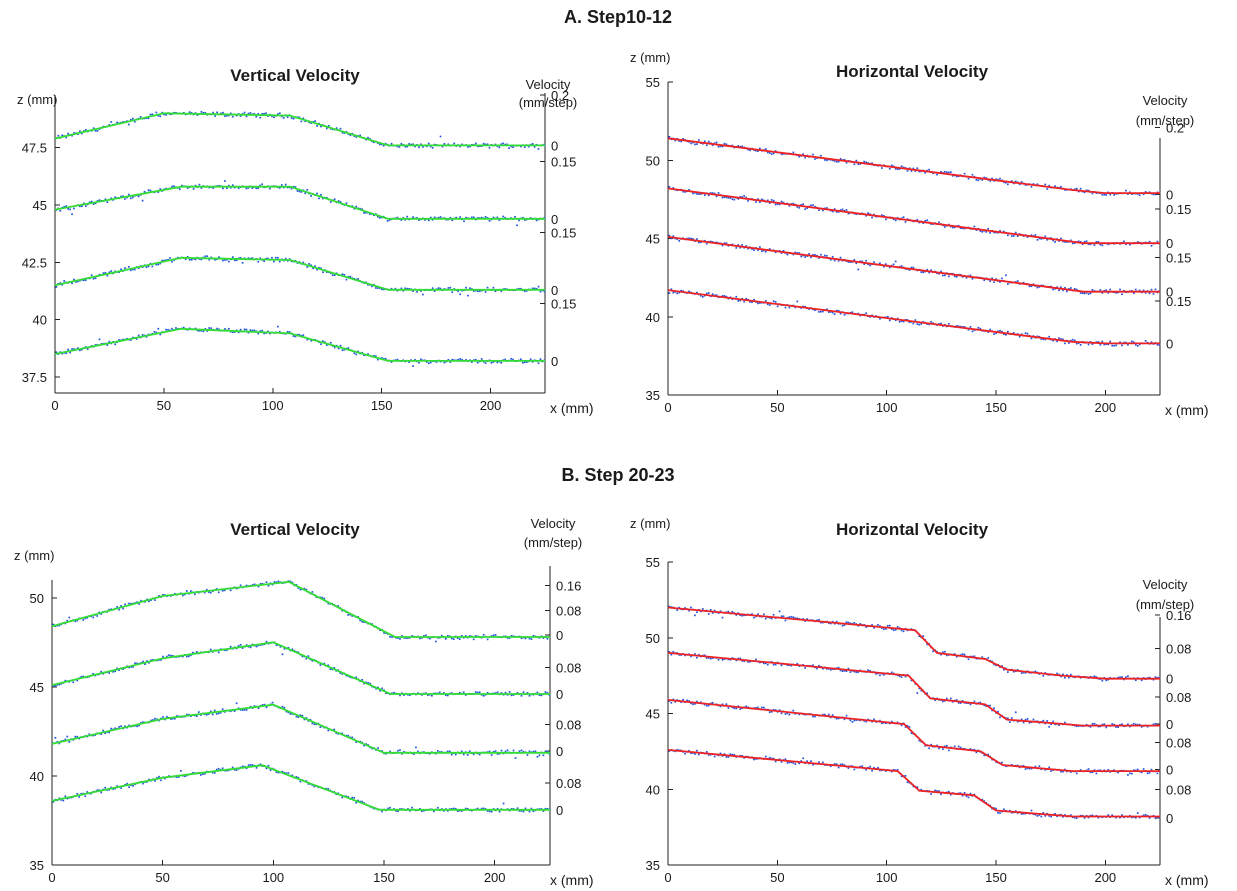  I want to click on velocity-tick-label: 0, so click(559, 694).